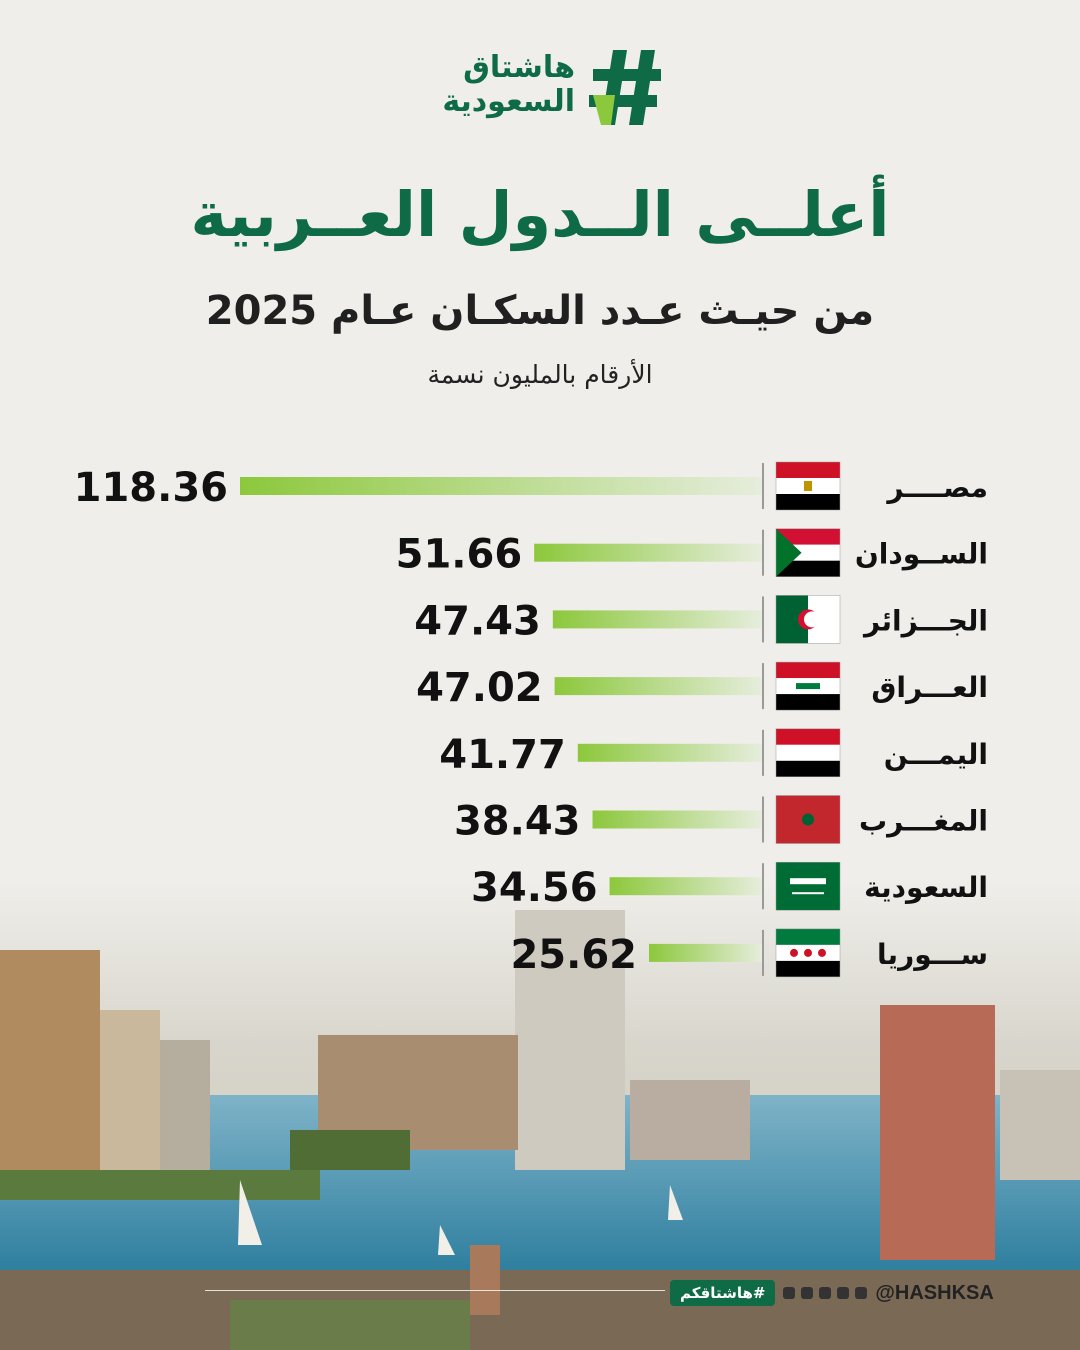 The width and height of the screenshot is (1080, 1350). What do you see at coordinates (625, 87) in the screenshot?
I see `hashtag-icon` at bounding box center [625, 87].